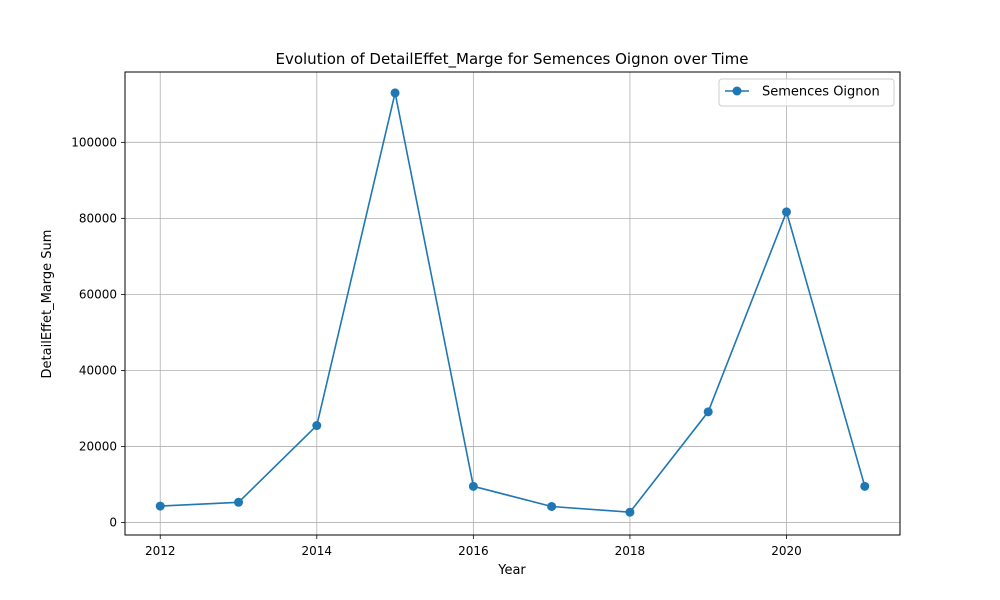  Describe the element at coordinates (630, 551) in the screenshot. I see `x-tick-label: 2018` at that location.